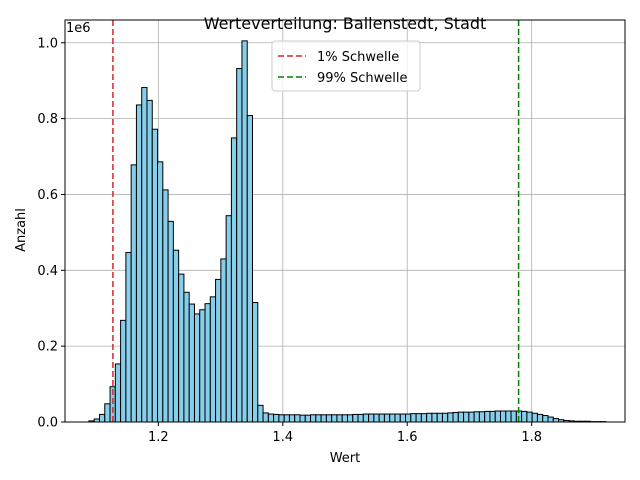 The width and height of the screenshot is (640, 480). I want to click on x-tick-label: 1.2, so click(158, 437).